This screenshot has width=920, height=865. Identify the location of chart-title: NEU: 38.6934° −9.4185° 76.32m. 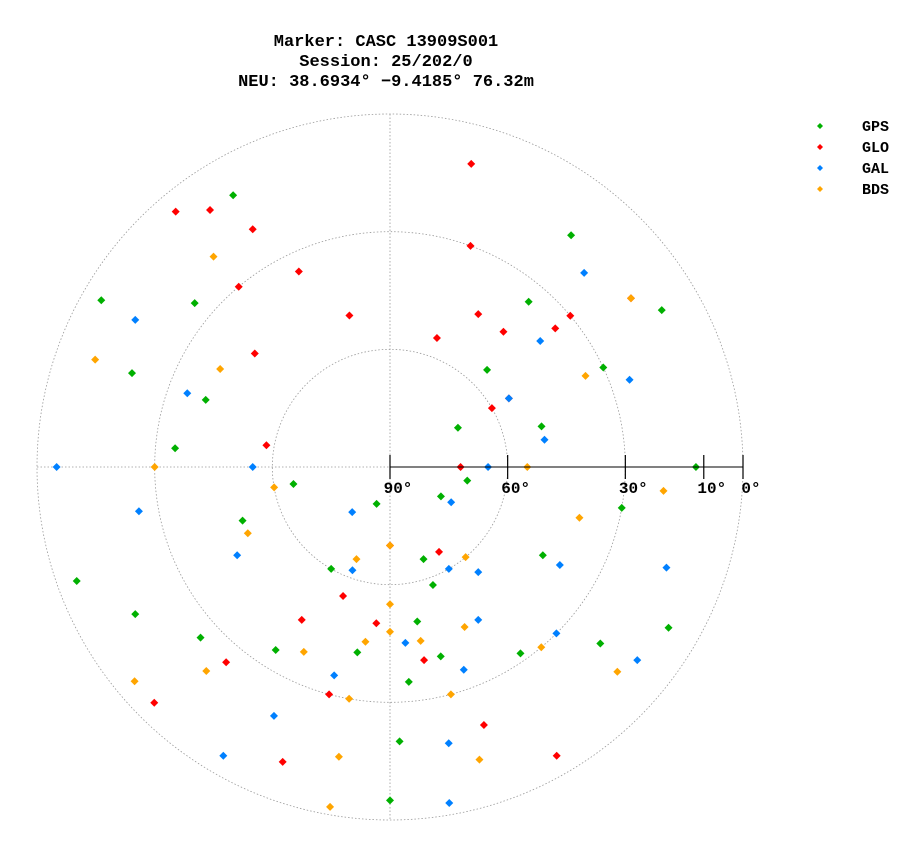
(386, 82).